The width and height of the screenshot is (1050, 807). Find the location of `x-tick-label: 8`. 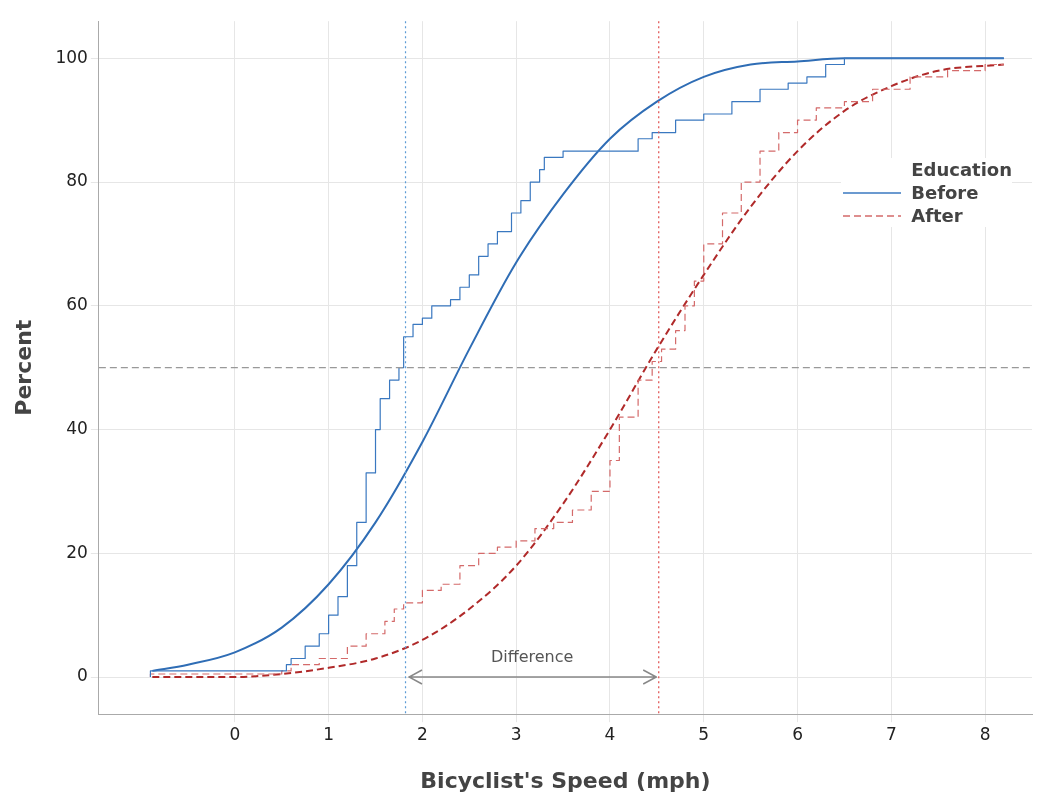

x-tick-label: 8 is located at coordinates (985, 733).